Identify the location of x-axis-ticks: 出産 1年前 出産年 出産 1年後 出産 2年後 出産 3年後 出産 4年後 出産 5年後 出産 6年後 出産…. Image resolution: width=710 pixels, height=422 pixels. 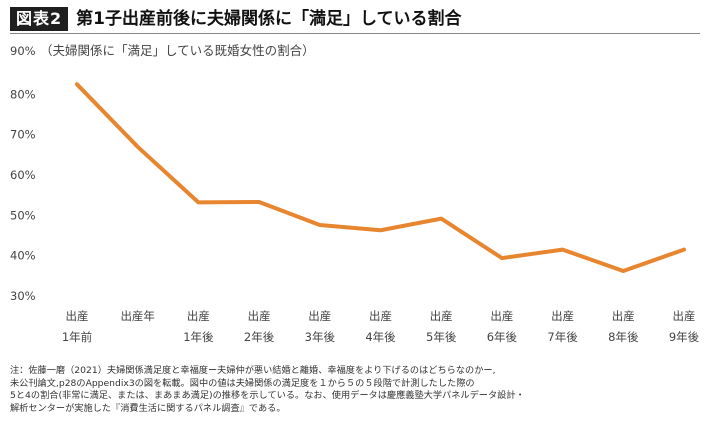
(381, 326).